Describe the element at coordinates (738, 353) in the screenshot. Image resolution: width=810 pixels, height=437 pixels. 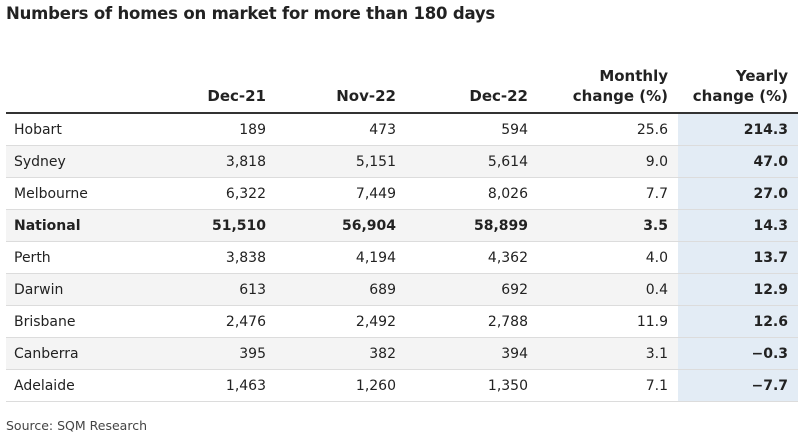
I see `cell-yearly-change: −0.3` at that location.